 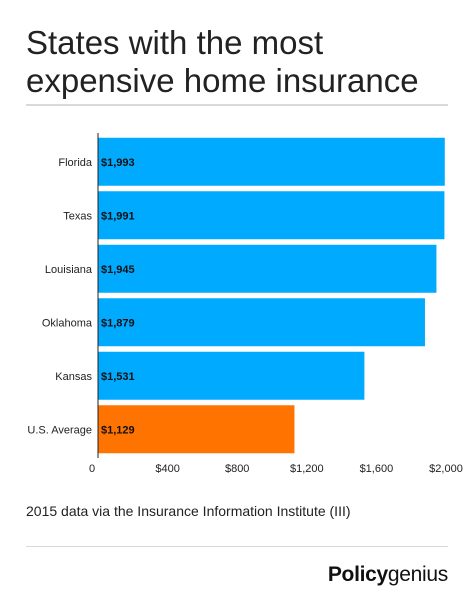 What do you see at coordinates (307, 469) in the screenshot?
I see `x-tick-label: $1,200` at bounding box center [307, 469].